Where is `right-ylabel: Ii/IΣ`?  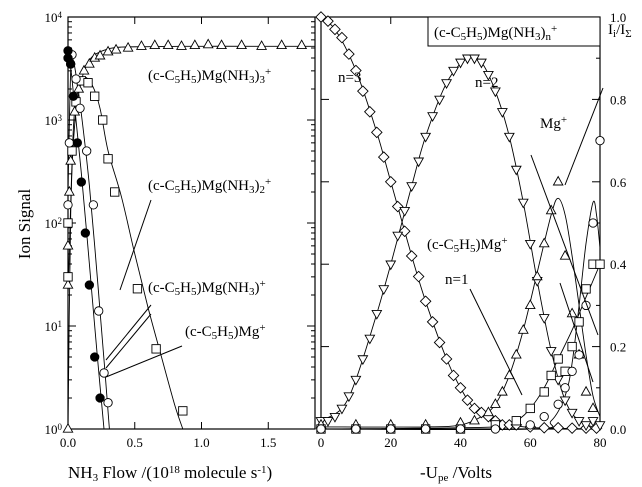 right-ylabel: Ii/IΣ is located at coordinates (620, 31).